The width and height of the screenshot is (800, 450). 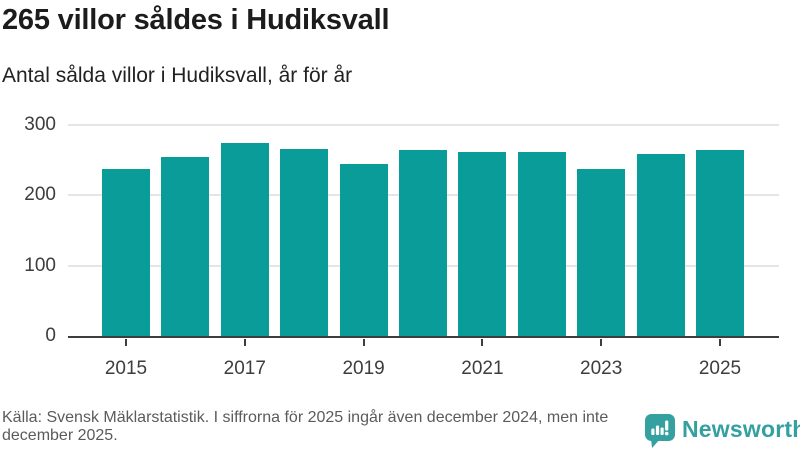 I want to click on y-tick-label: 300, so click(x=40, y=124).